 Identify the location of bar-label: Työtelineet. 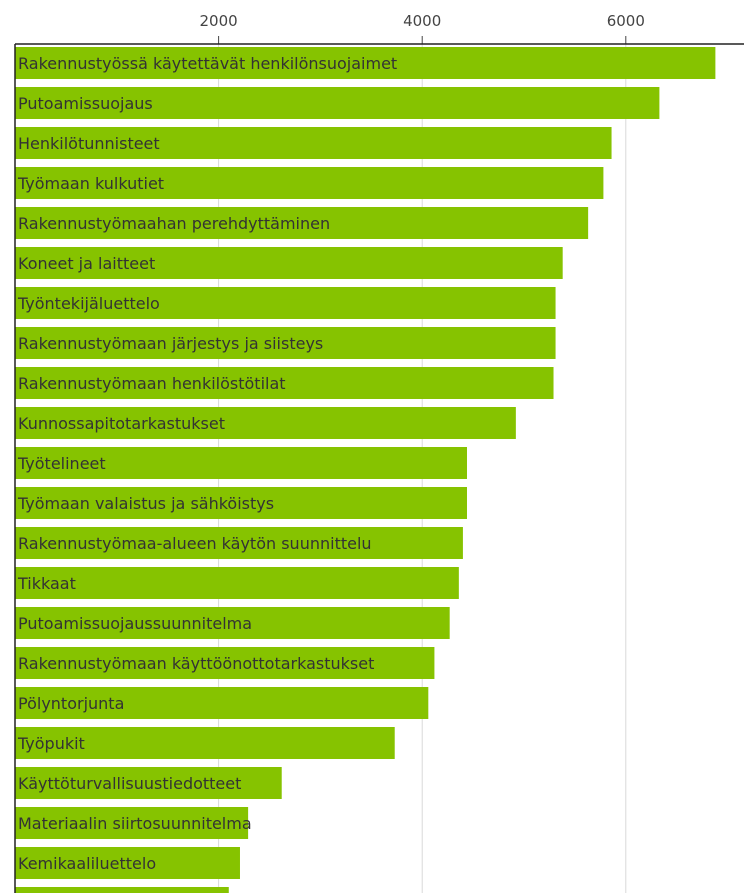
(61, 463).